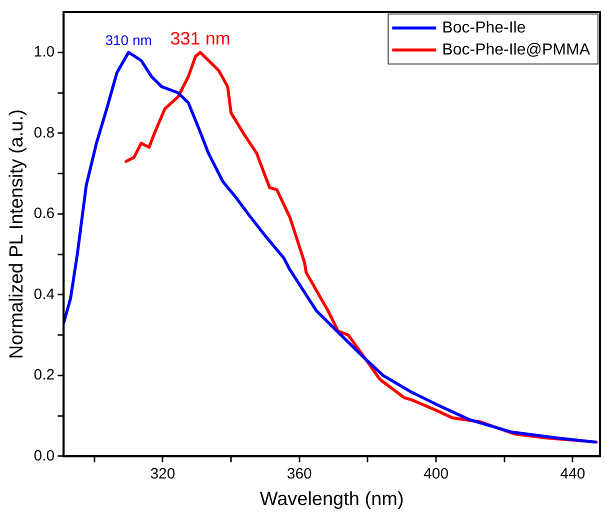 The width and height of the screenshot is (606, 513). Describe the element at coordinates (332, 499) in the screenshot. I see `x-axis-title: Wavelength (nm)` at that location.